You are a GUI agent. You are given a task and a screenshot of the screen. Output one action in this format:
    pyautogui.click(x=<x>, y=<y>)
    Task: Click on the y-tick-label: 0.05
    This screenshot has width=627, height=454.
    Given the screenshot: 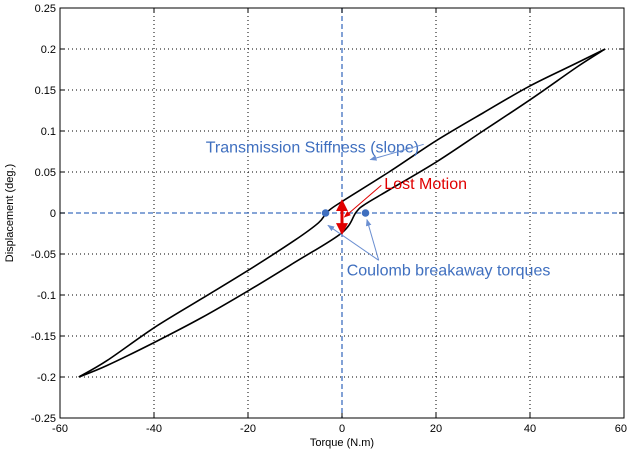 What is the action you would take?
    pyautogui.click(x=45, y=173)
    